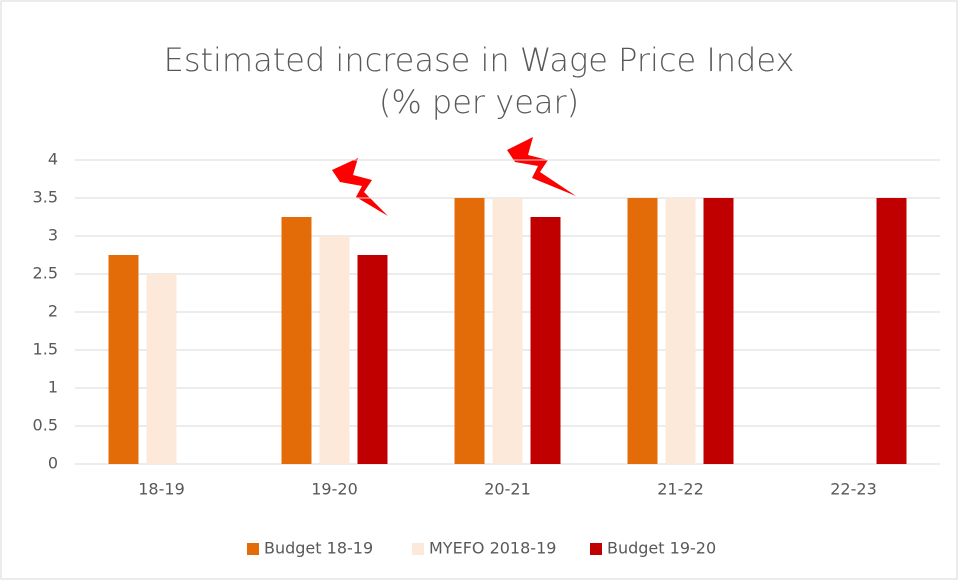 Image resolution: width=958 pixels, height=580 pixels. What do you see at coordinates (492, 548) in the screenshot?
I see `legend-label: MYEFO 2018-19` at bounding box center [492, 548].